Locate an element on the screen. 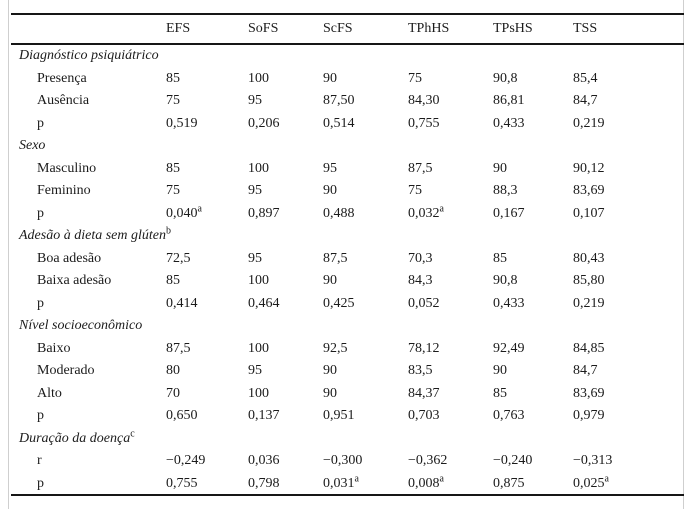  value-cell: 0,875 is located at coordinates (509, 483).